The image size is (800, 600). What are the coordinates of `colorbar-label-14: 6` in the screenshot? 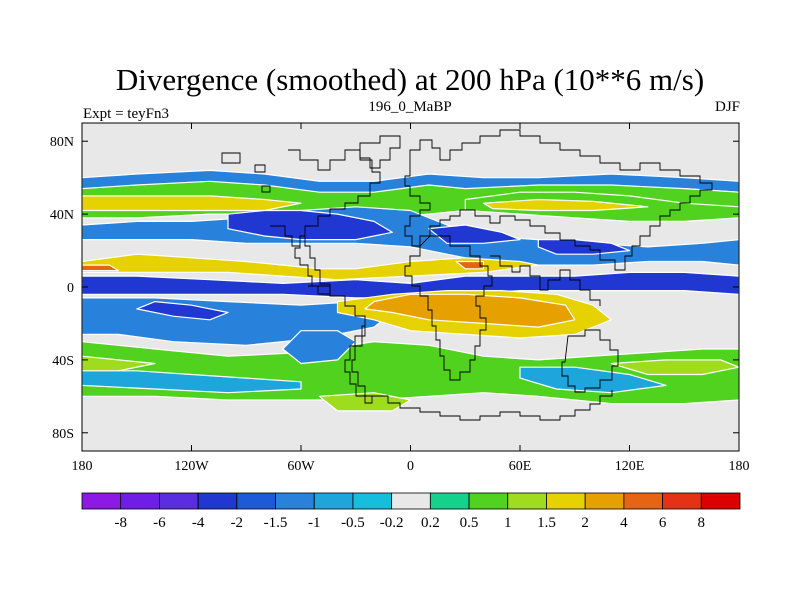 It's located at (663, 523).